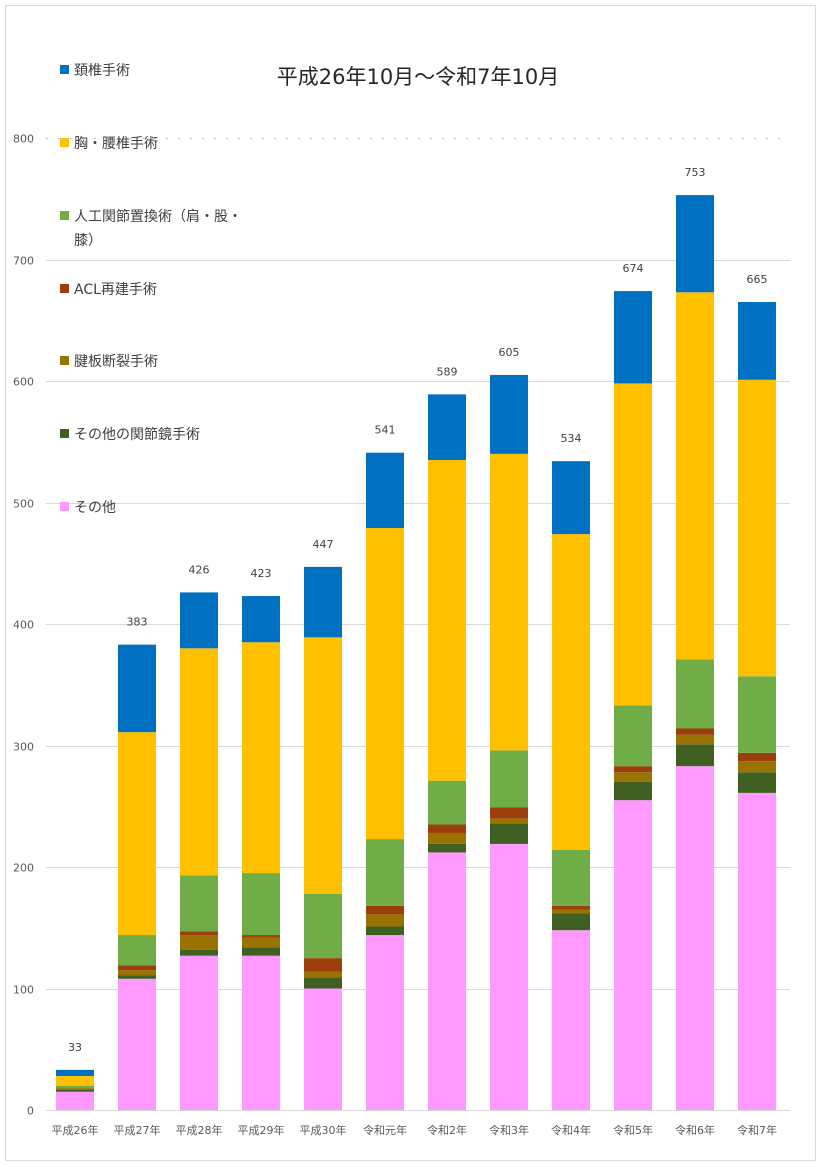 The height and width of the screenshot is (1167, 822). I want to click on y-tick-label: 600, so click(23, 382).